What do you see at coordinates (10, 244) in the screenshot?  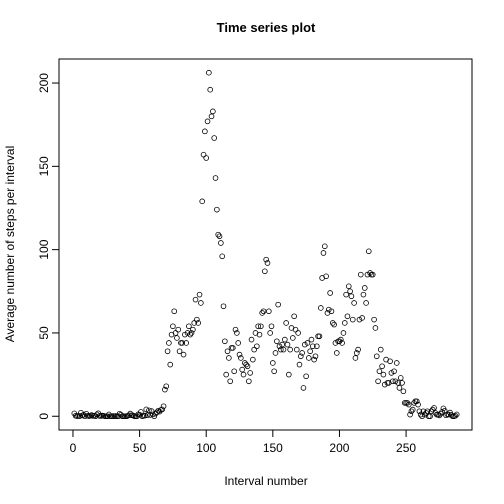 I see `y-axis-label: Average number of steps per interval` at bounding box center [10, 244].